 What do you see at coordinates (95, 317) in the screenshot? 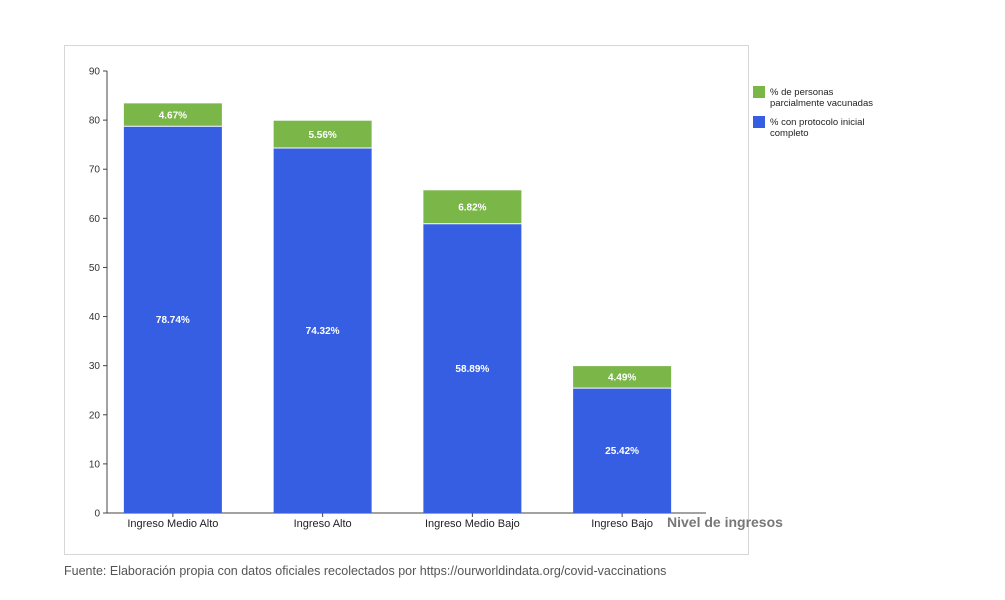
I see `y-tick-label: 40` at bounding box center [95, 317].